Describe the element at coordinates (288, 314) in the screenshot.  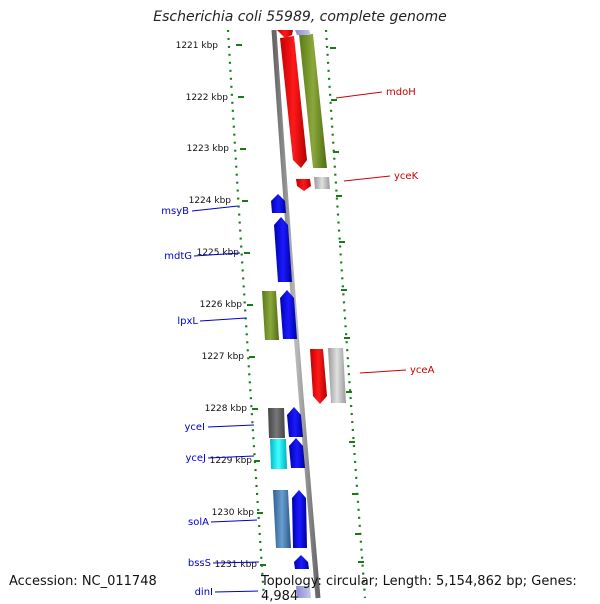
I see `gene-lpxL-blue` at that location.